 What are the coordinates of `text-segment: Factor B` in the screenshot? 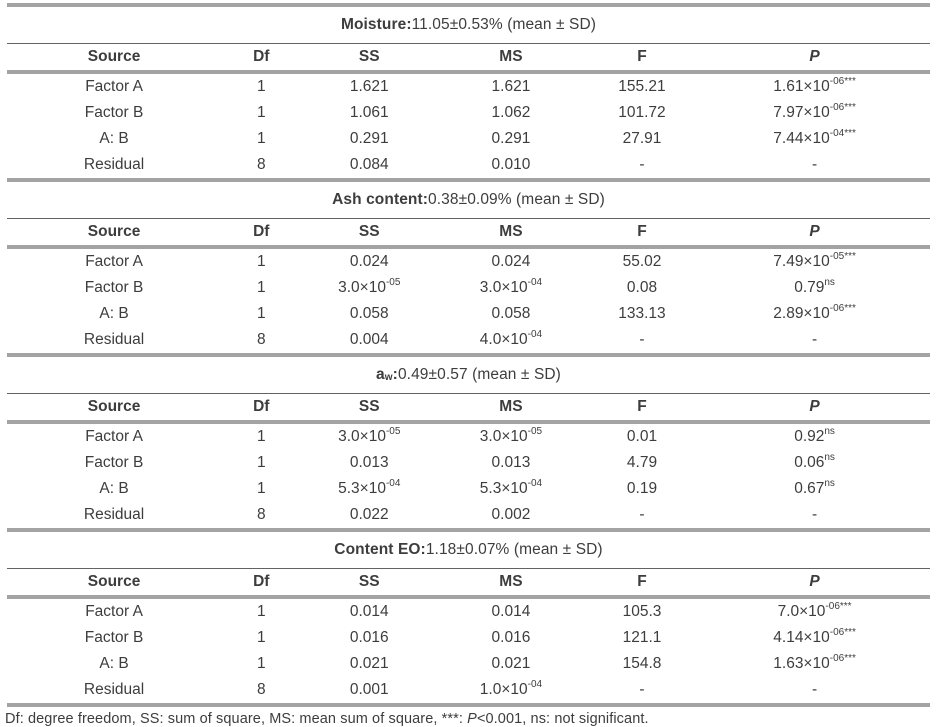 It's located at (114, 287).